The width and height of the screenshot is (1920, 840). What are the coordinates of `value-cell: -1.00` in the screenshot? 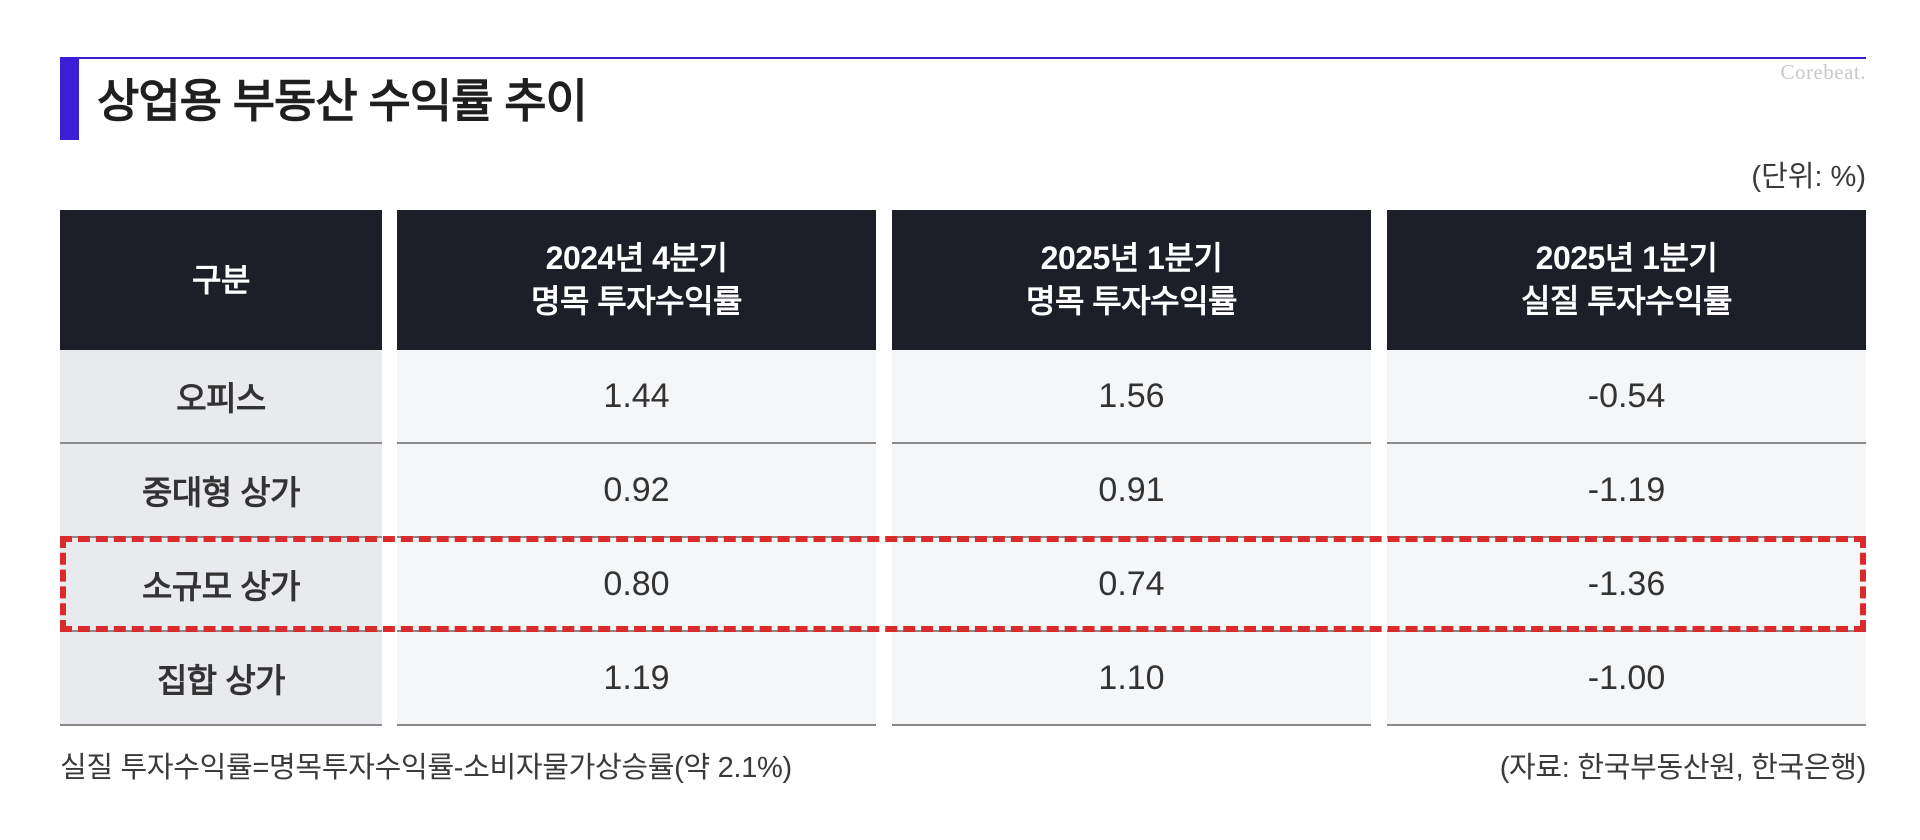 It's located at (1626, 679).